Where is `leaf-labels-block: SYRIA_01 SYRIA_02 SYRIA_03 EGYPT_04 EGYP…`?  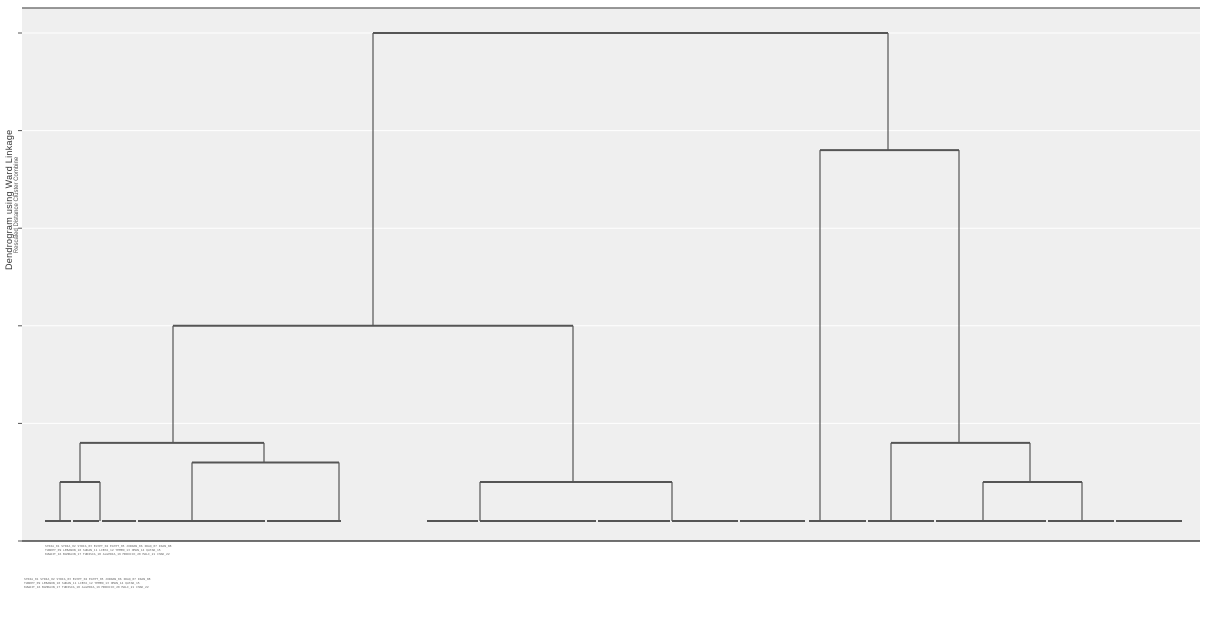 leaf-labels-block: SYRIA_01 SYRIA_02 SYRIA_03 EGYPT_04 EGYP… is located at coordinates (615, 552).